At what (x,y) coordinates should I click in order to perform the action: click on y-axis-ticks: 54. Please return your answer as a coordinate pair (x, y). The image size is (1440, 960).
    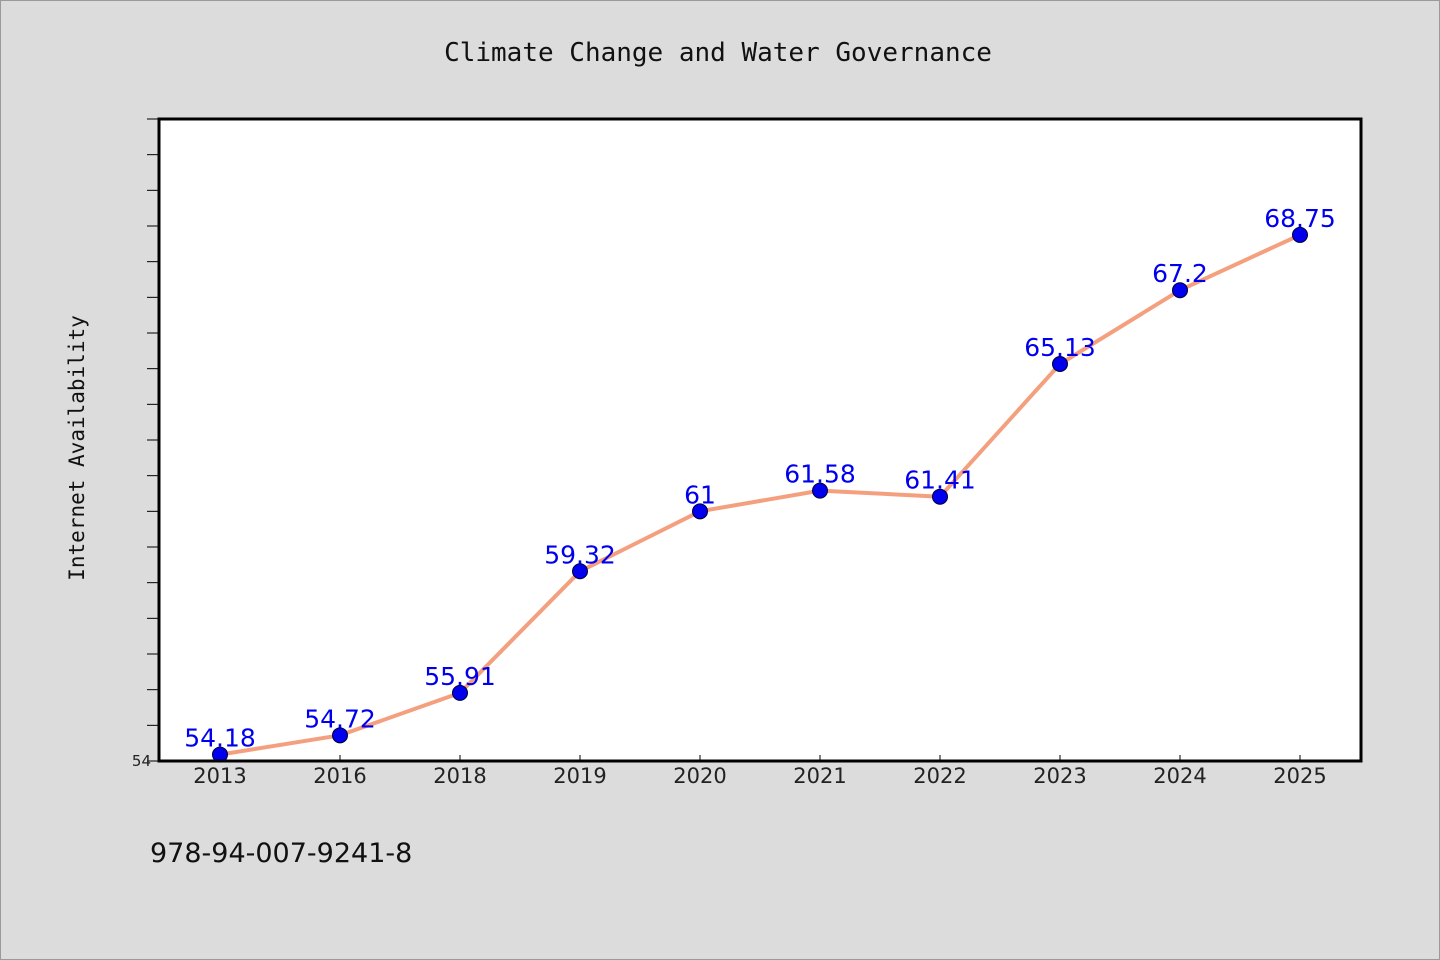
    Looking at the image, I should click on (145, 444).